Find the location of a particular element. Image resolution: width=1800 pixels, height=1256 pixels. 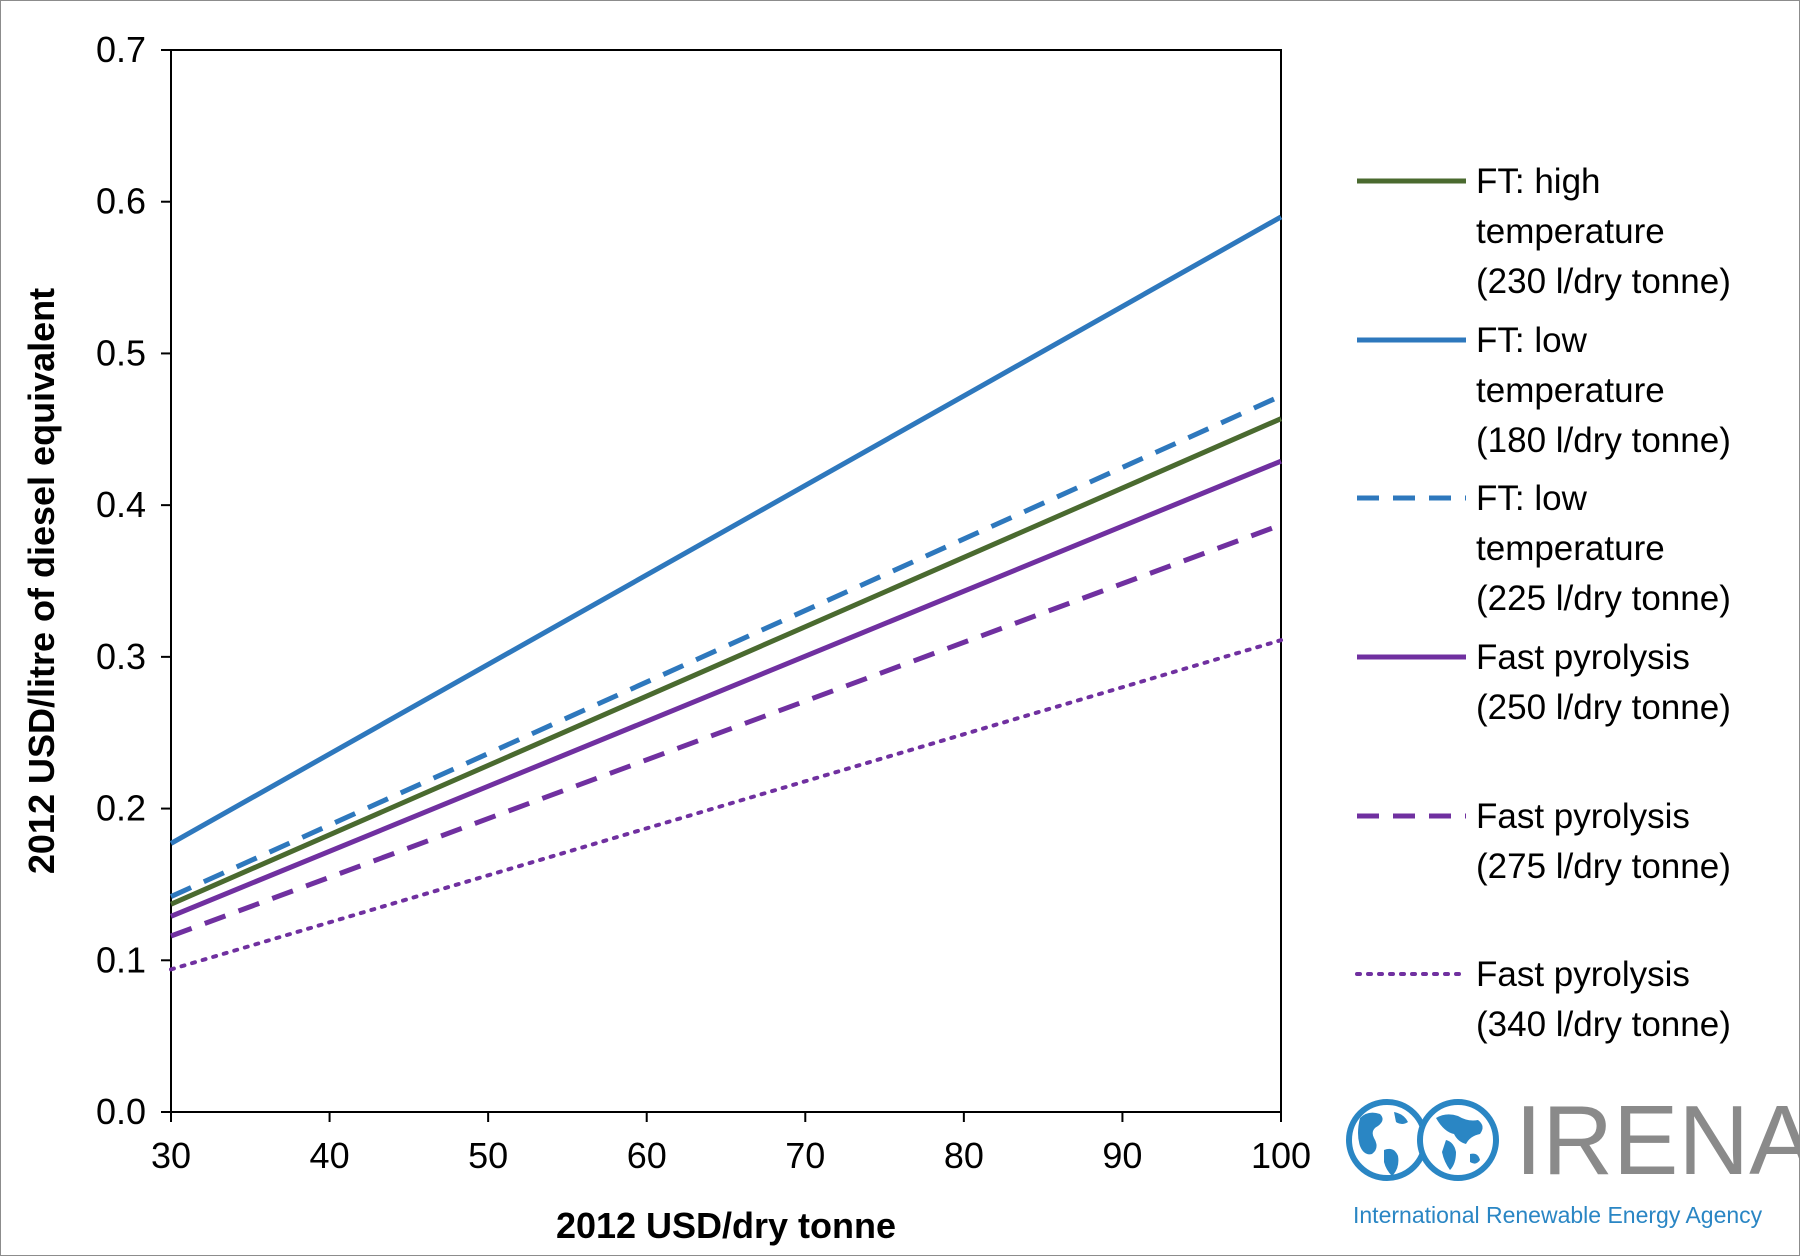

legend-entry-4: Fast pyrolysis (250 l/dry tonne) is located at coordinates (1544, 682).